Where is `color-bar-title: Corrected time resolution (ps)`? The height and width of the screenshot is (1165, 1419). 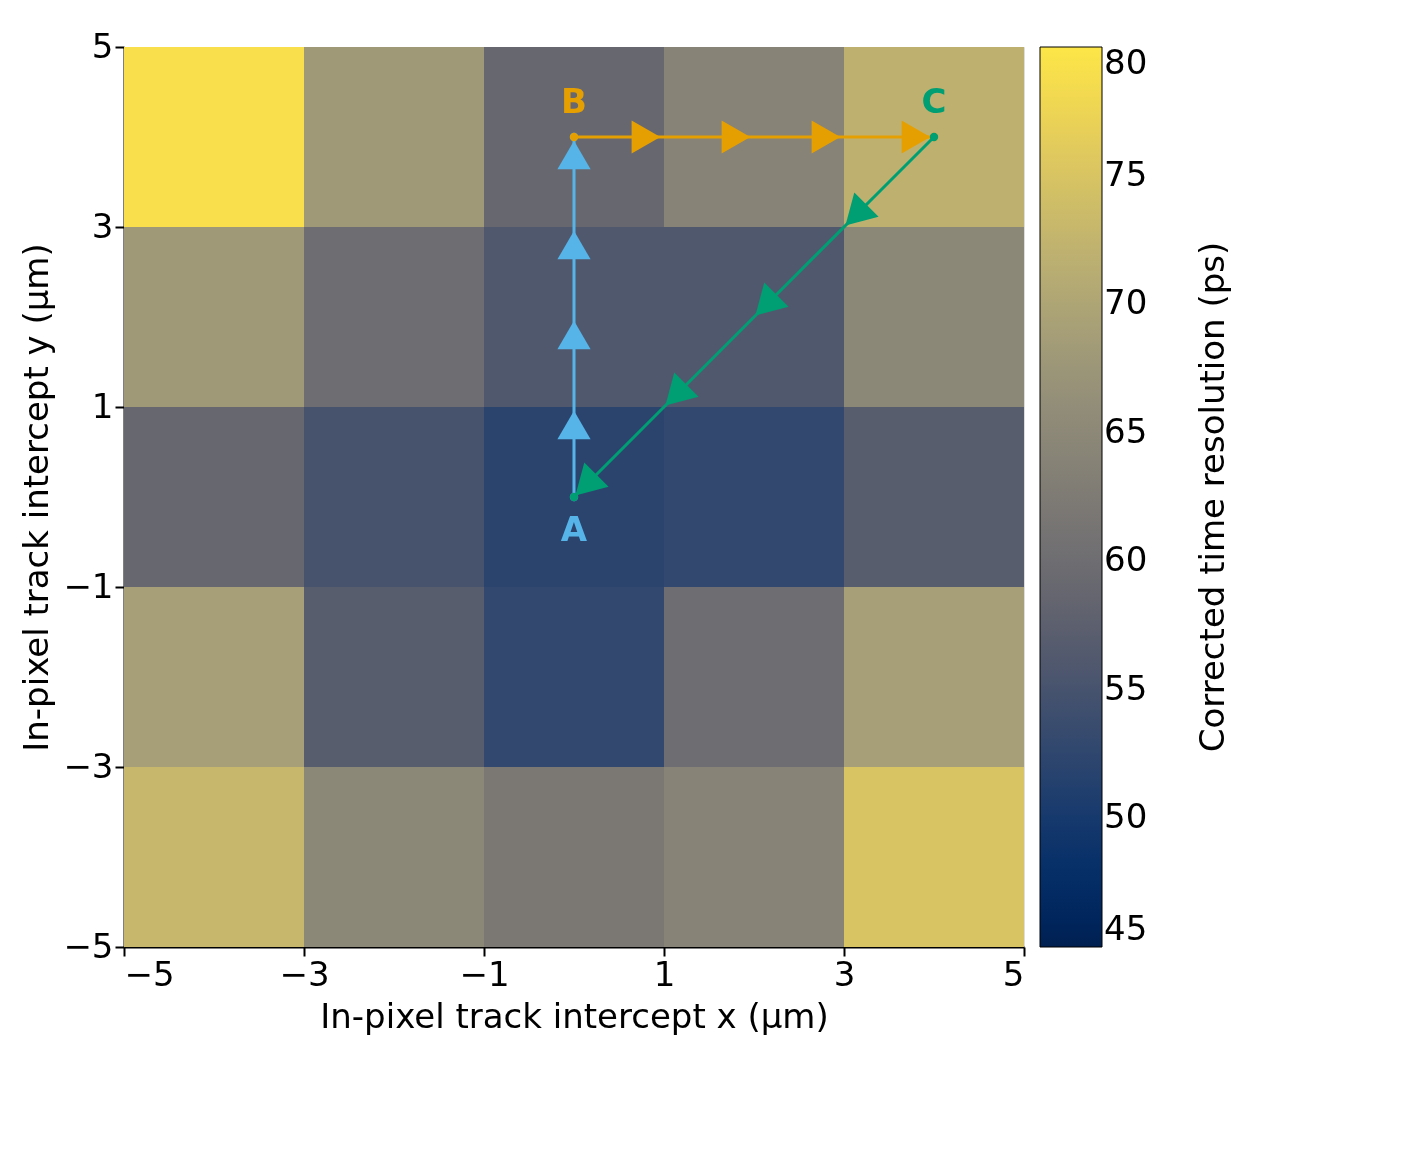 color-bar-title: Corrected time resolution (ps) is located at coordinates (1212, 497).